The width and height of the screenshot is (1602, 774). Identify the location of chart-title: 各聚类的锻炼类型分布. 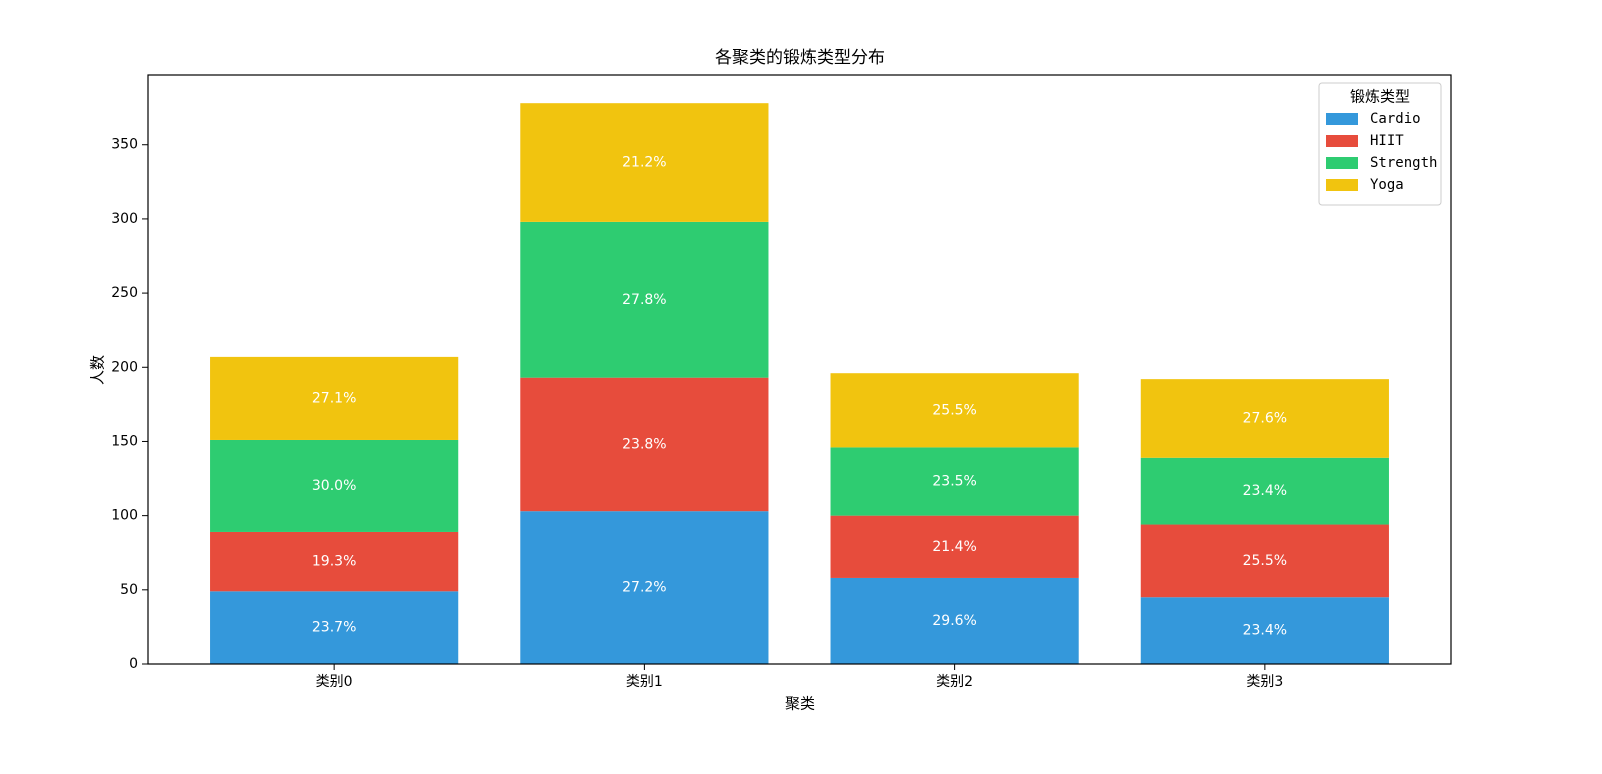
(800, 58).